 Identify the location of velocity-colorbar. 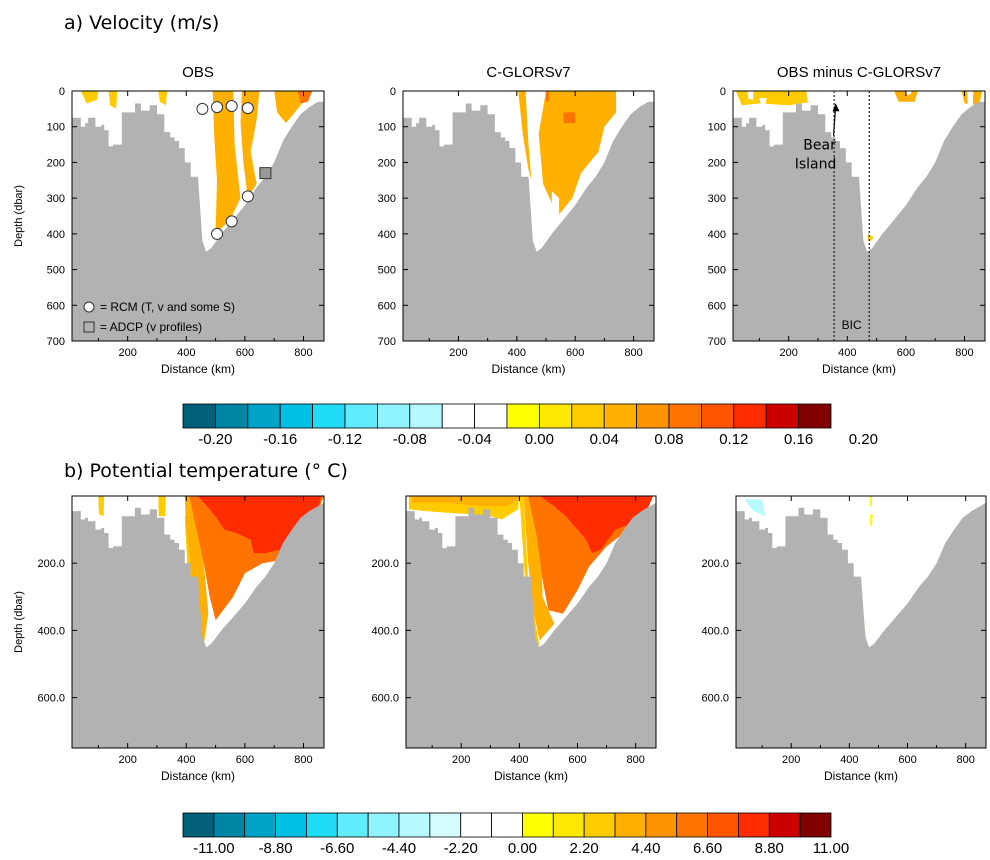
(507, 416).